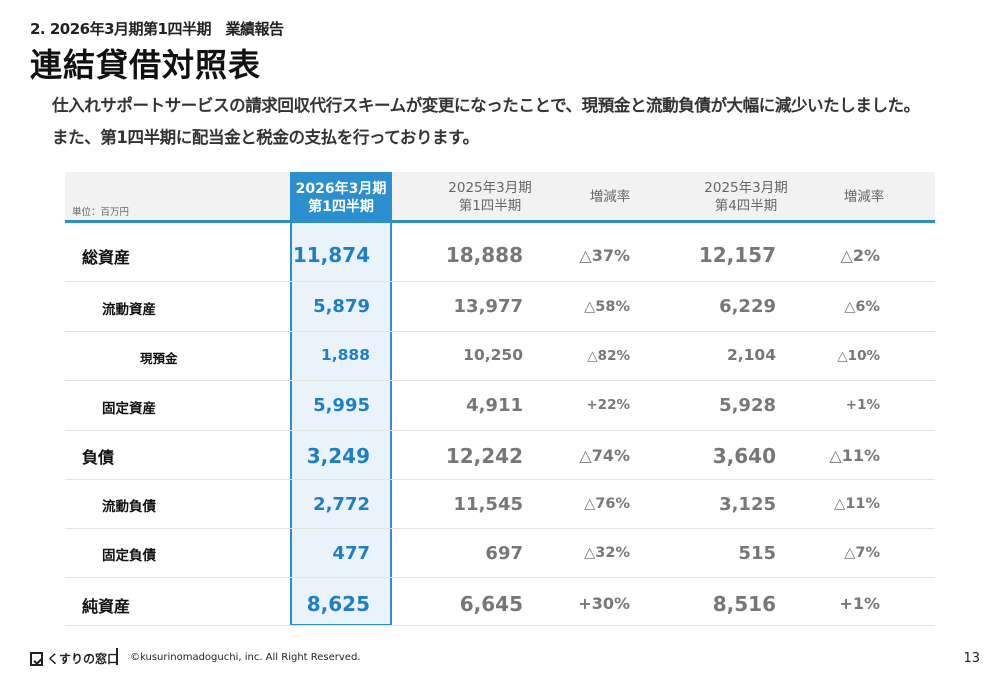 This screenshot has height=685, width=1000. What do you see at coordinates (338, 456) in the screenshot?
I see `liabilities-current: 3,249` at bounding box center [338, 456].